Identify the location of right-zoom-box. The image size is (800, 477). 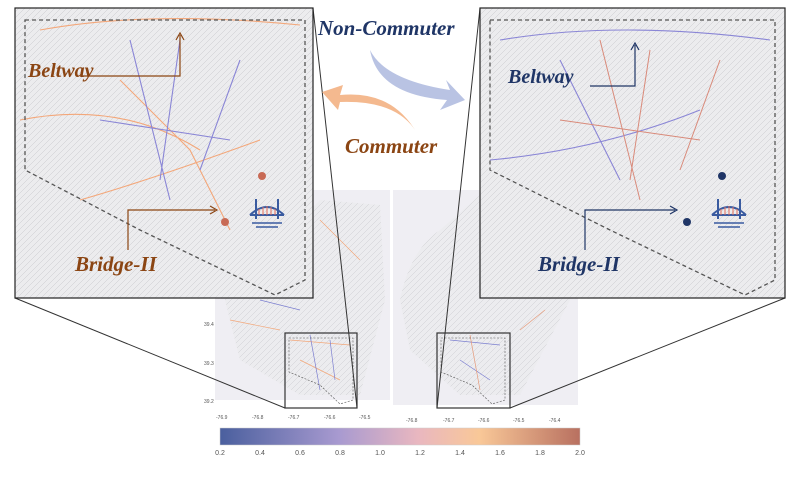
(473, 370).